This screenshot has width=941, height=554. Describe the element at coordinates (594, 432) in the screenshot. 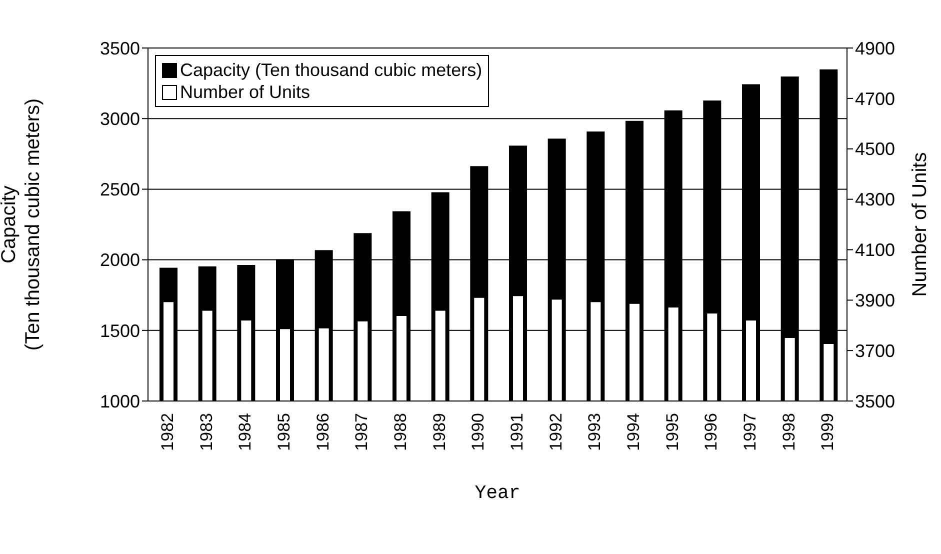

I see `x-tick-label: 1993` at that location.